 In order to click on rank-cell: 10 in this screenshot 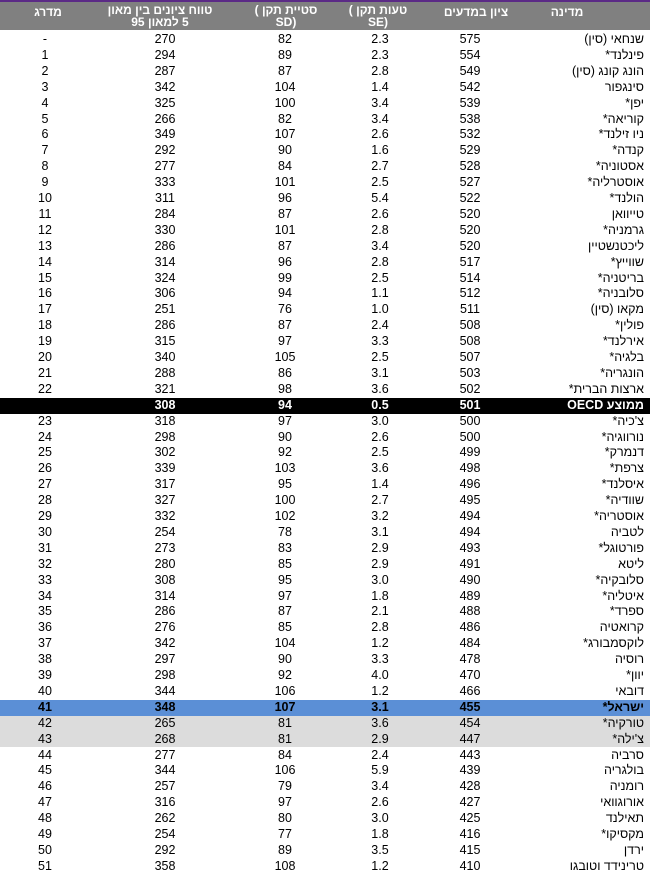, I will do `click(45, 198)`.